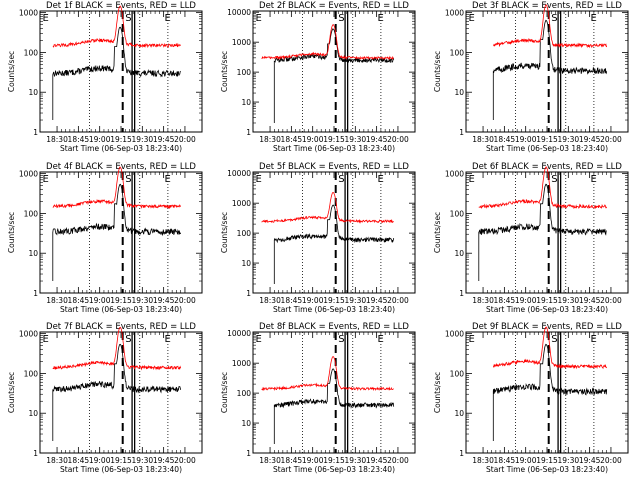 This screenshot has height=480, width=640. Describe the element at coordinates (121, 327) in the screenshot. I see `panel-title: Det 7f BLACK = Events, RED = LLD` at that location.